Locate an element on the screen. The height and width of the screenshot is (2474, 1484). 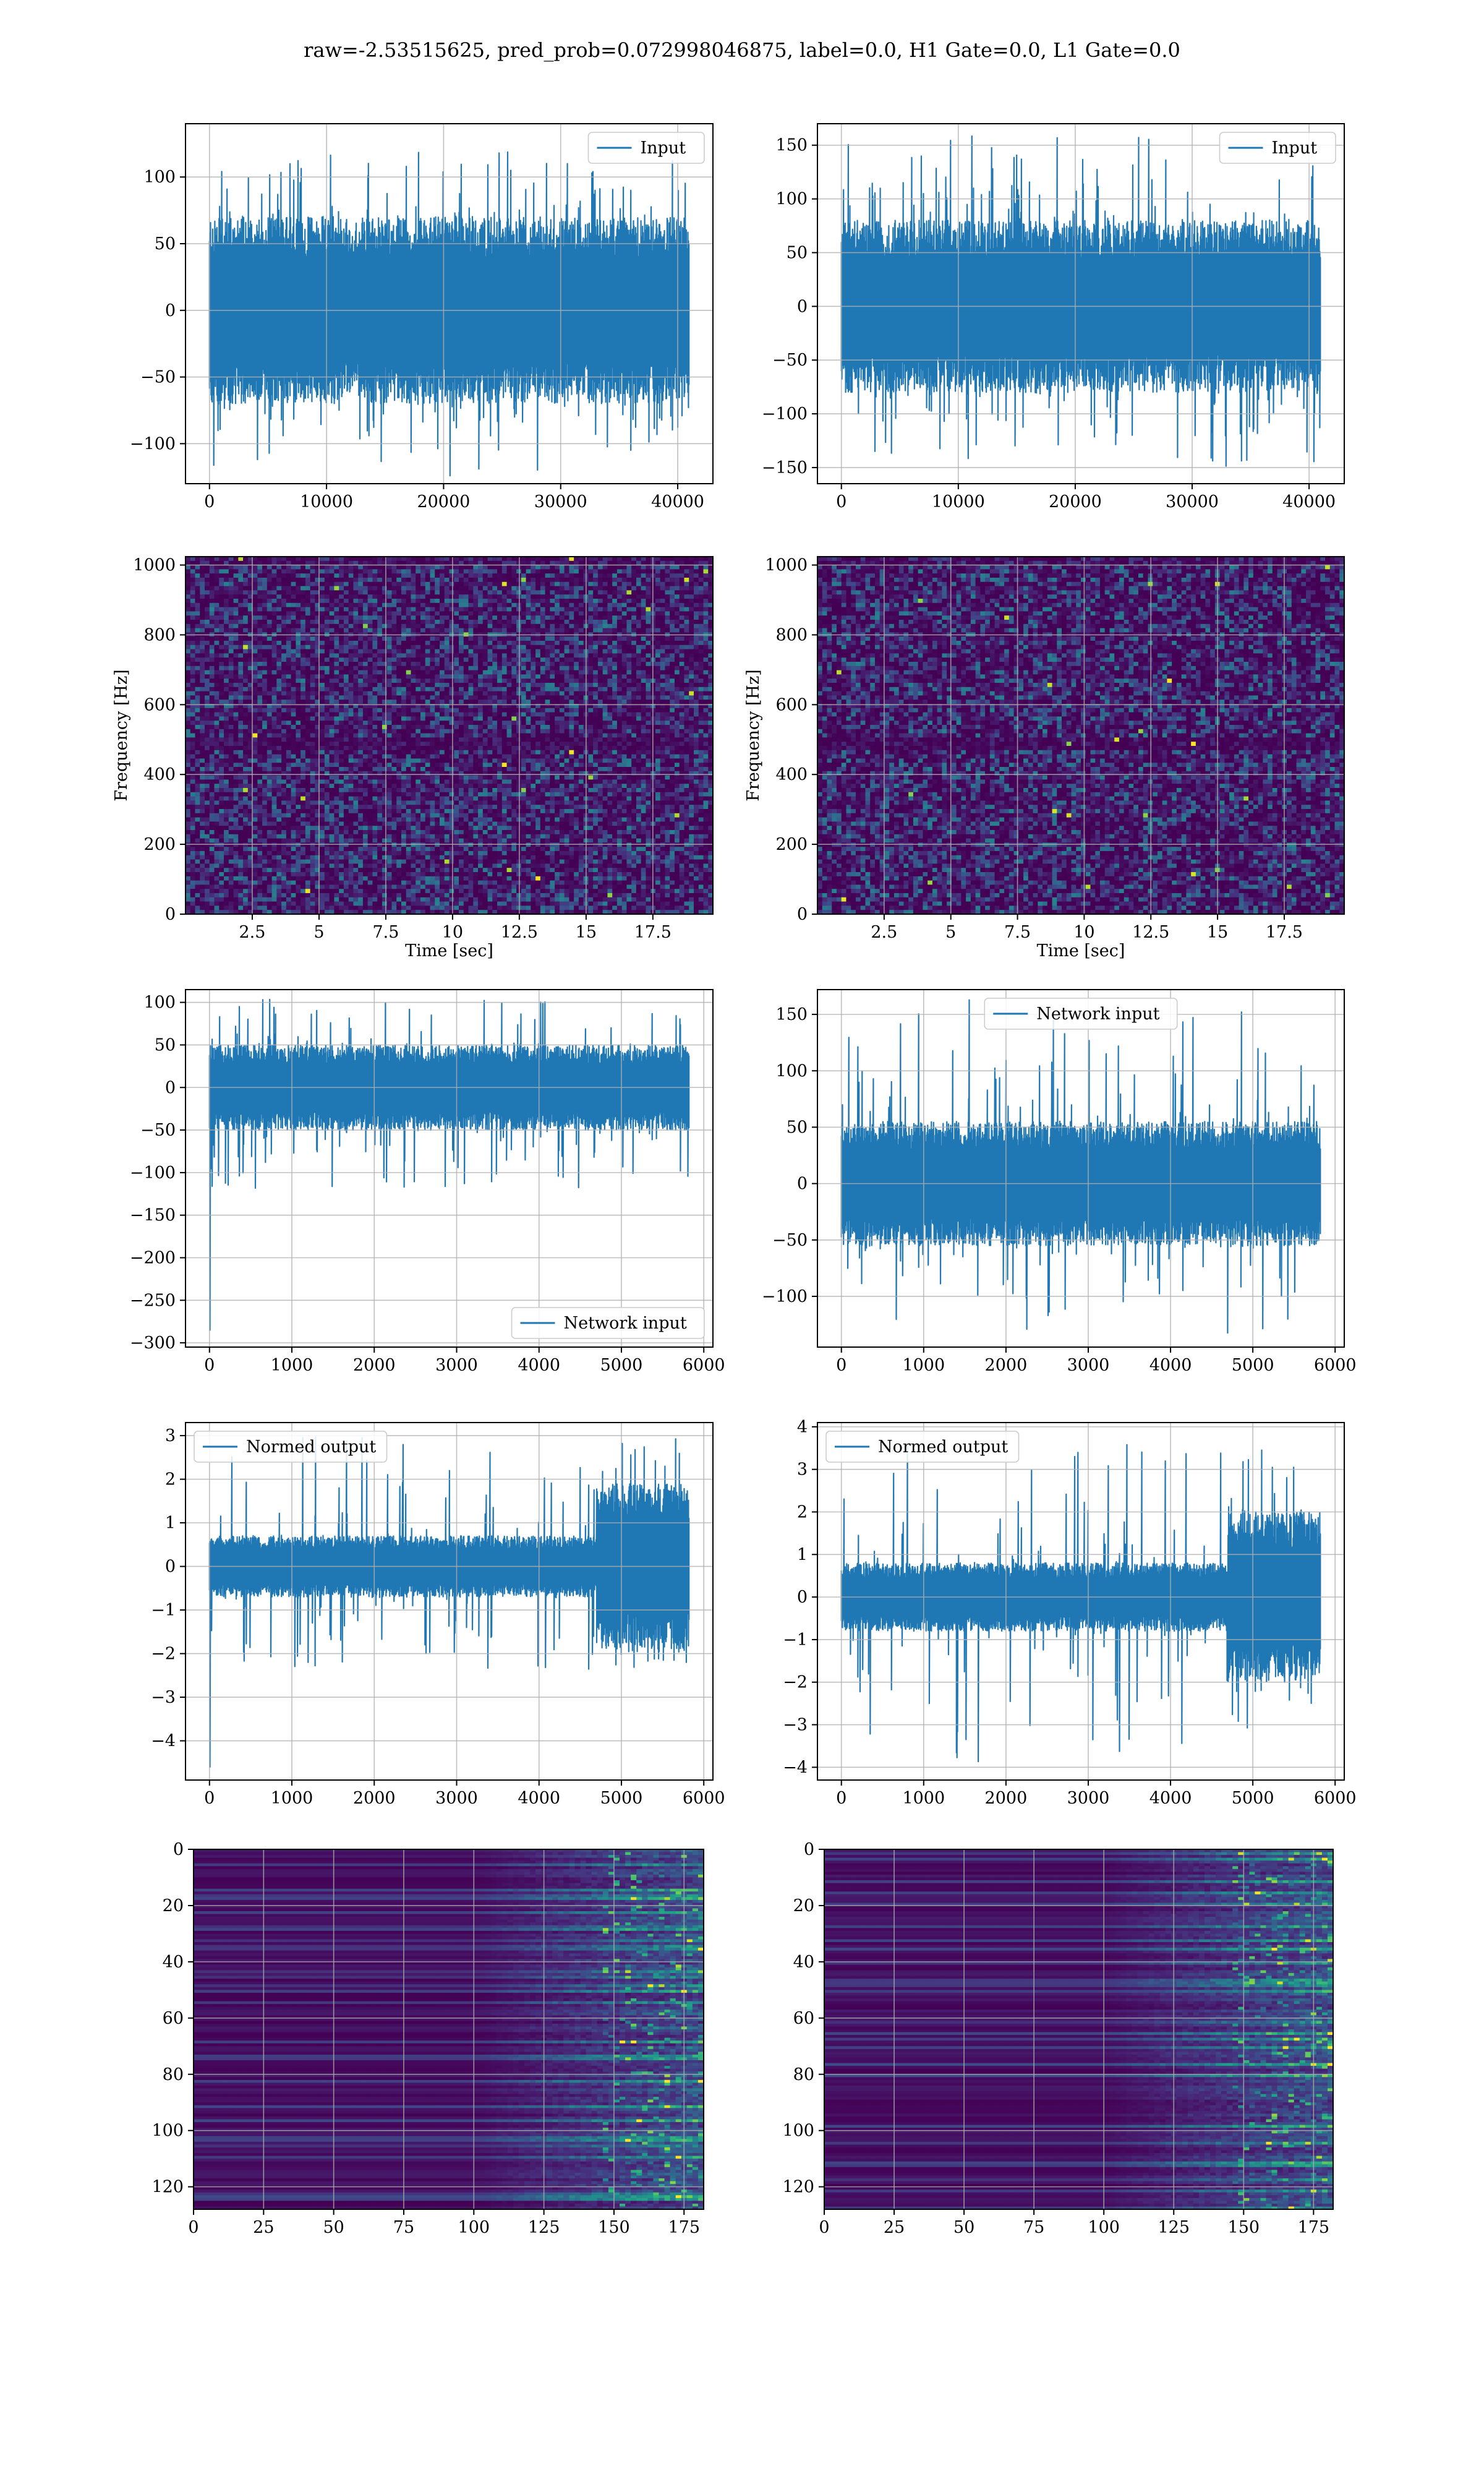
y-tick-label: 4 is located at coordinates (802, 1428).